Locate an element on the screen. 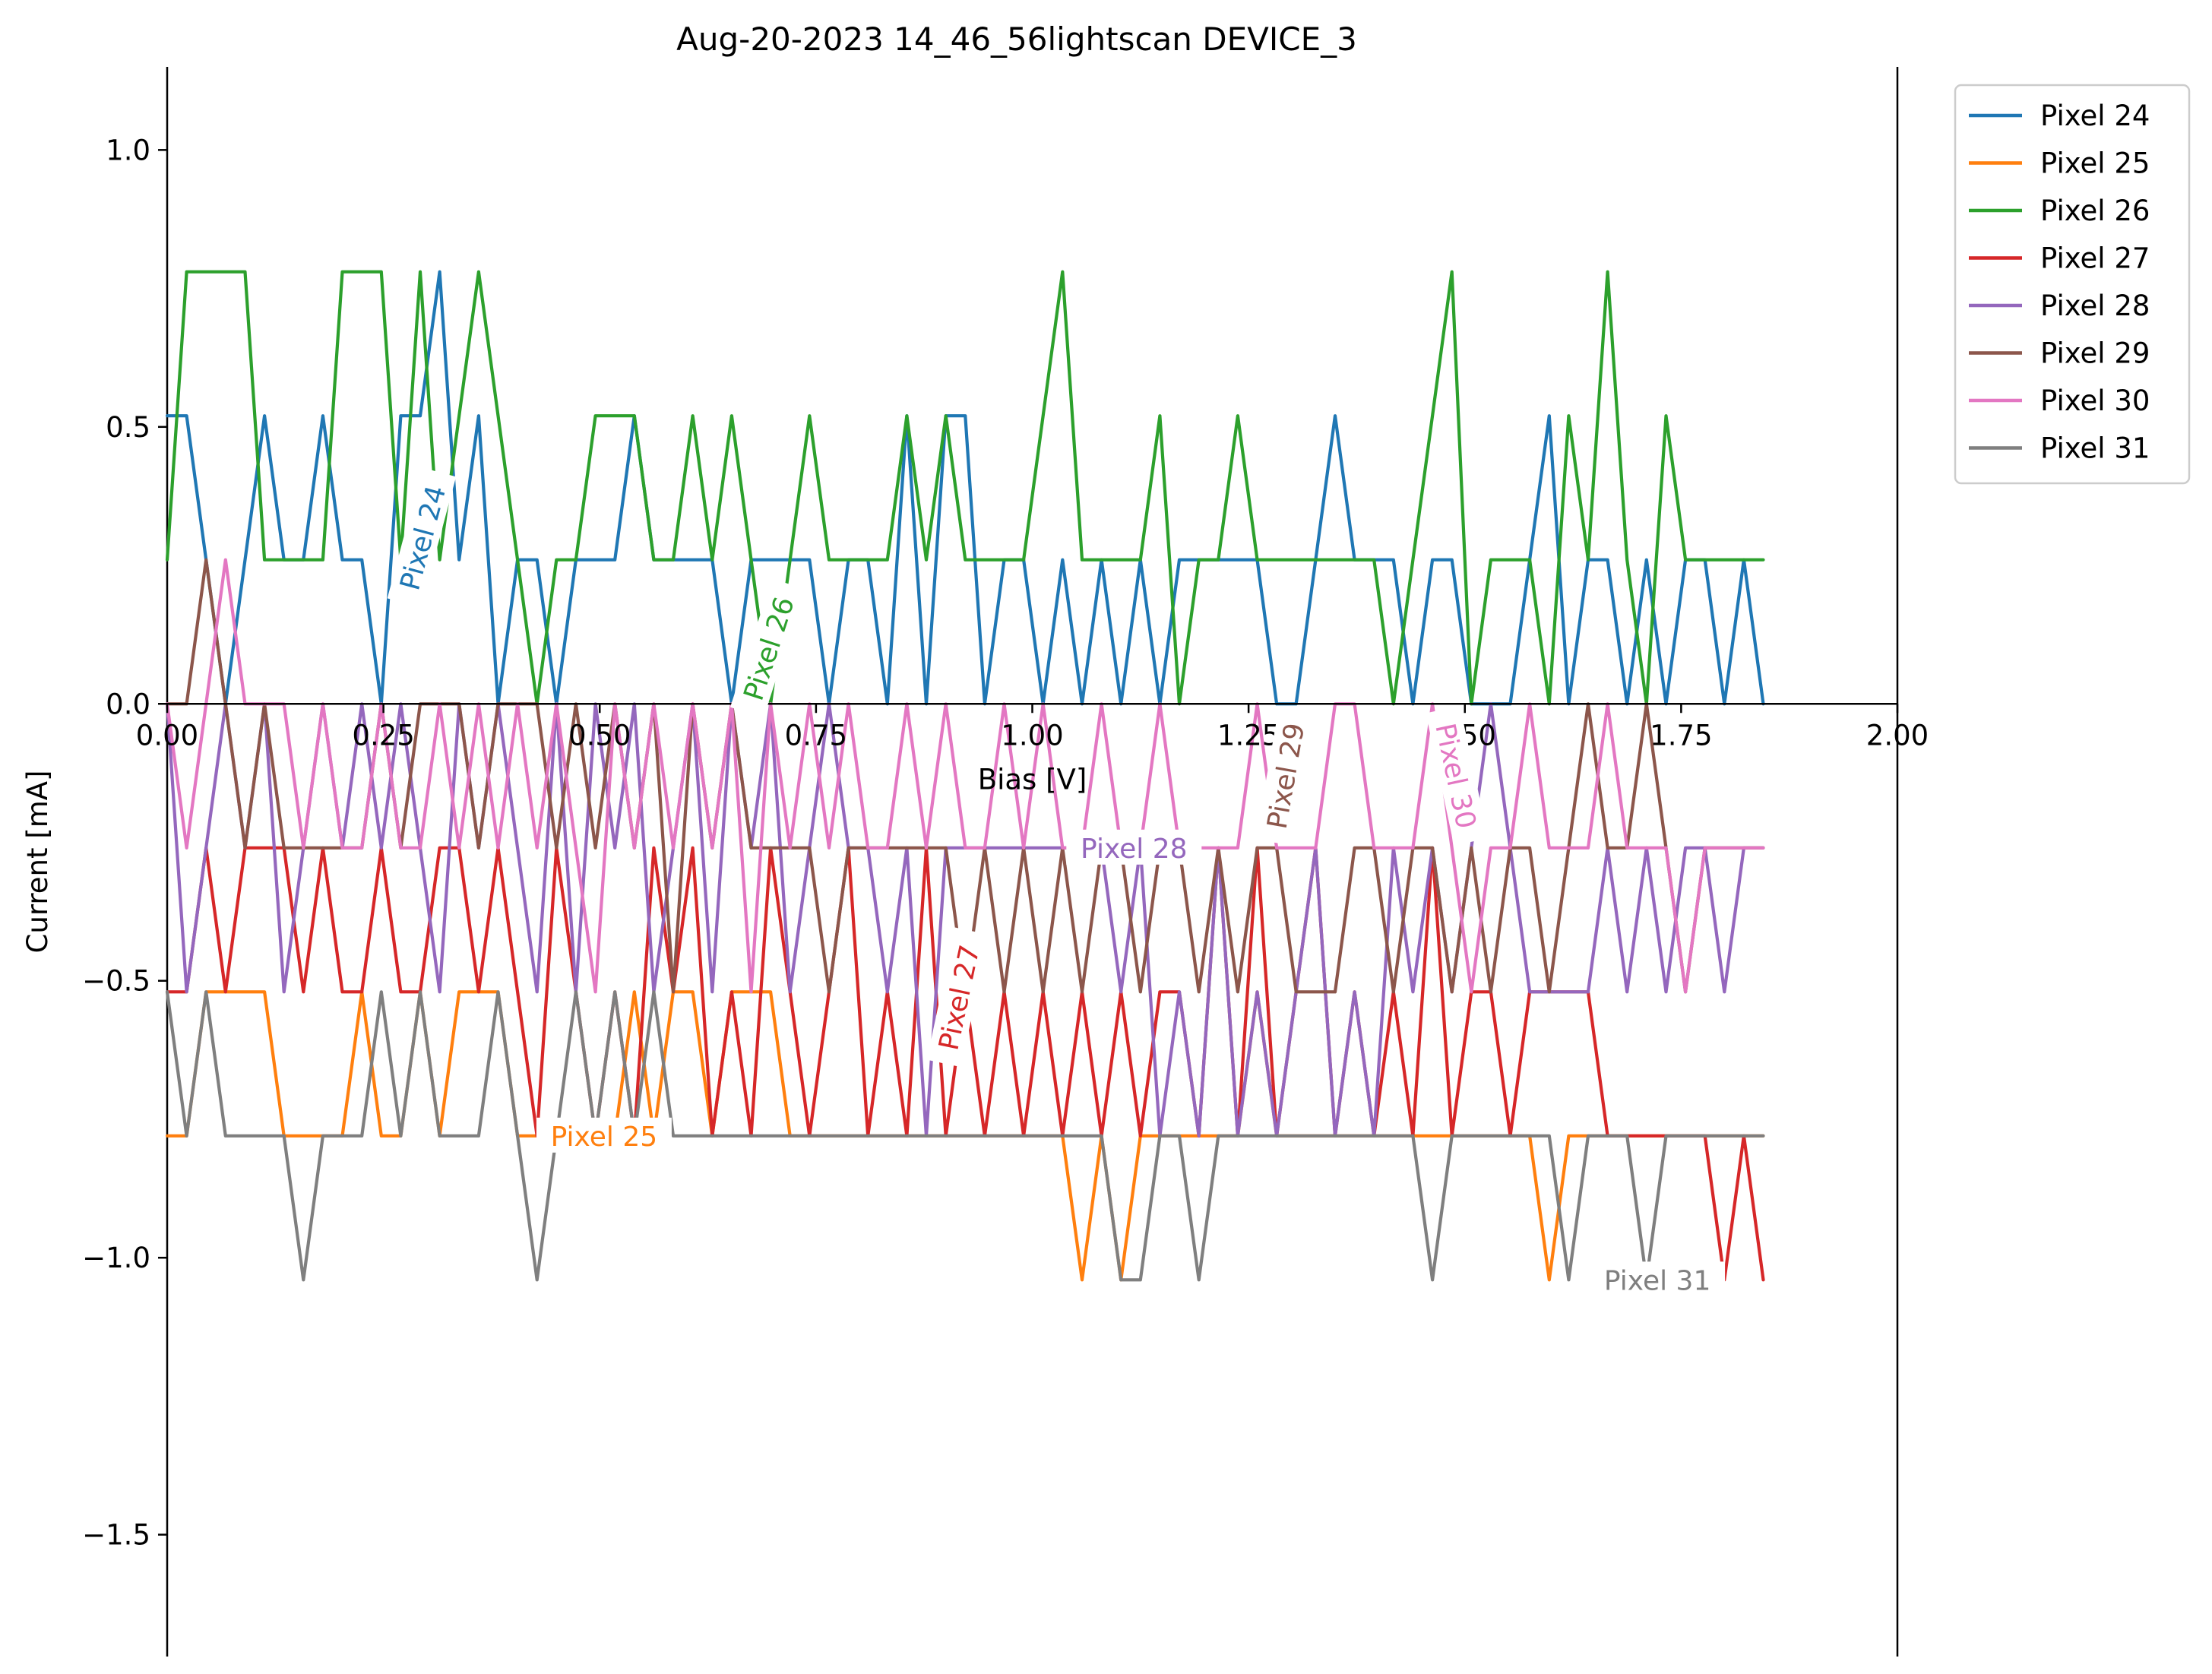 The image size is (2212, 1674). y-axis-label: Current [mA] is located at coordinates (37, 862).